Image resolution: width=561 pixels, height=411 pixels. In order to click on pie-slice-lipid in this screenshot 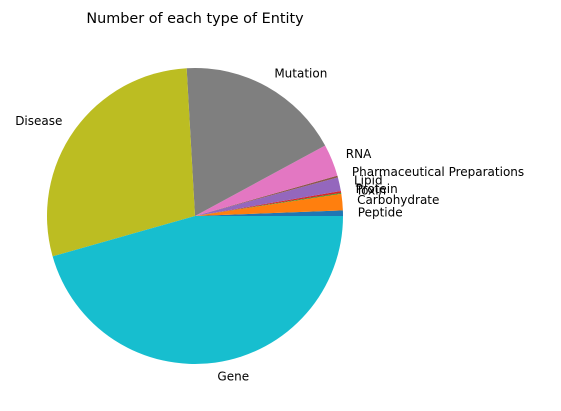, I will do `click(268, 196)`.